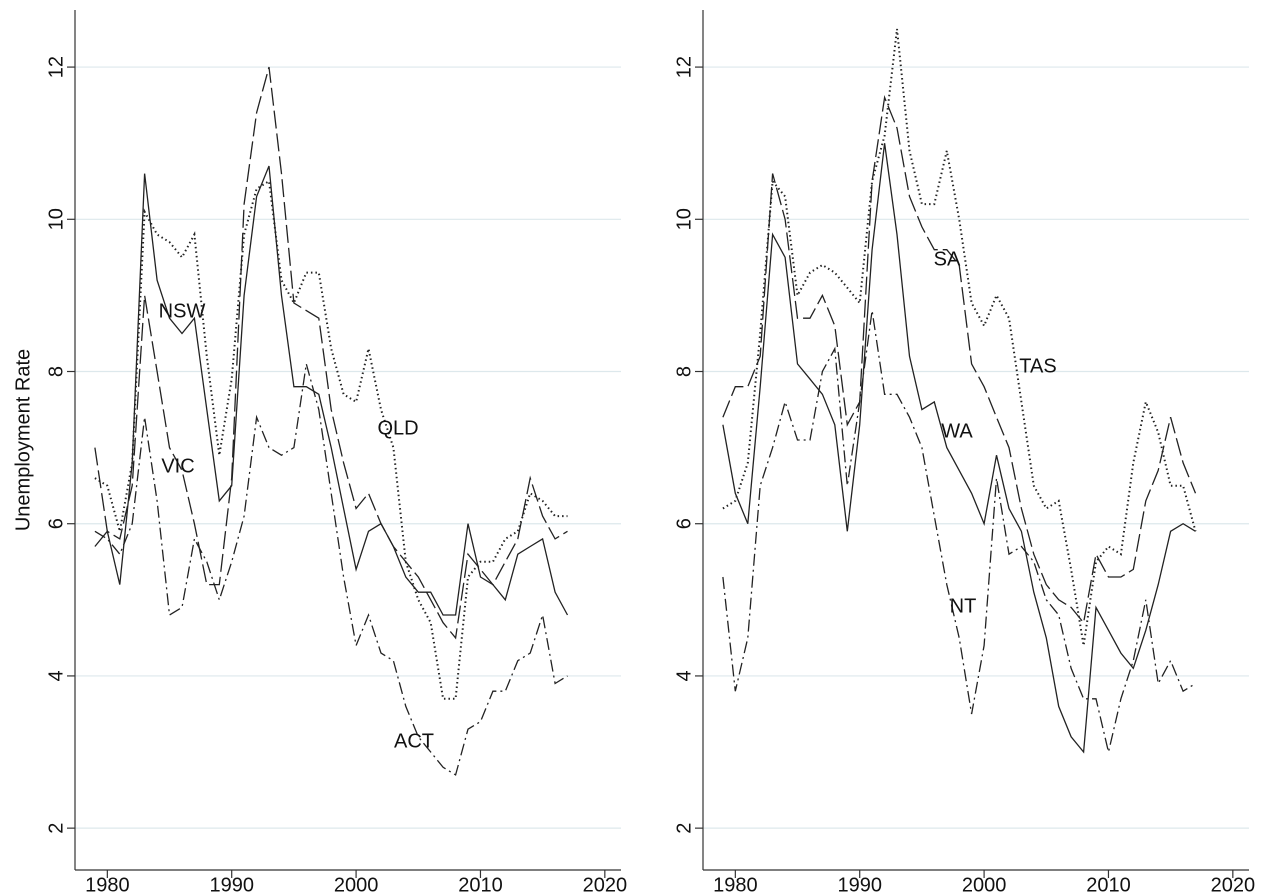 This screenshot has height=896, width=1280. Describe the element at coordinates (1037, 366) in the screenshot. I see `series-label: TAS` at that location.